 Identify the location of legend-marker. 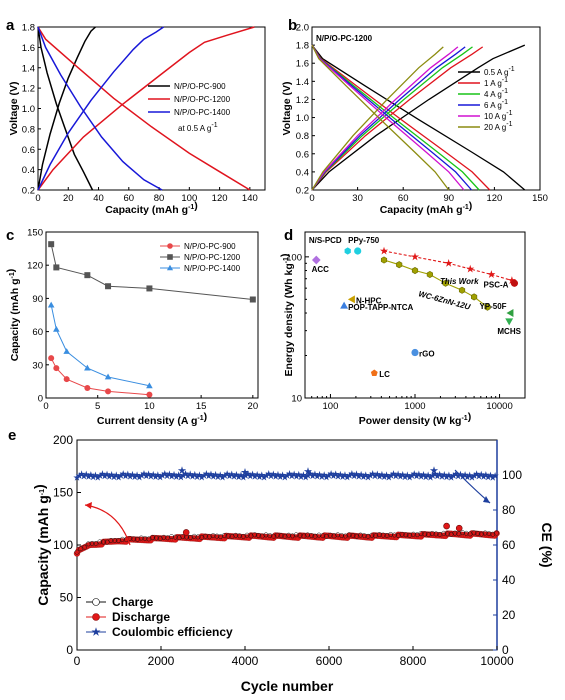
(170, 246).